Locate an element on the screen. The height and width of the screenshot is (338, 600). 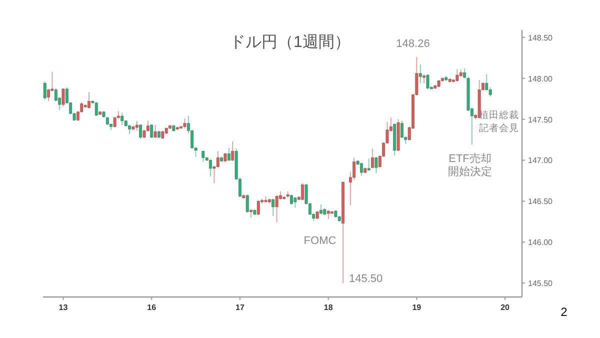
annotation: 開始決定 is located at coordinates (470, 171).